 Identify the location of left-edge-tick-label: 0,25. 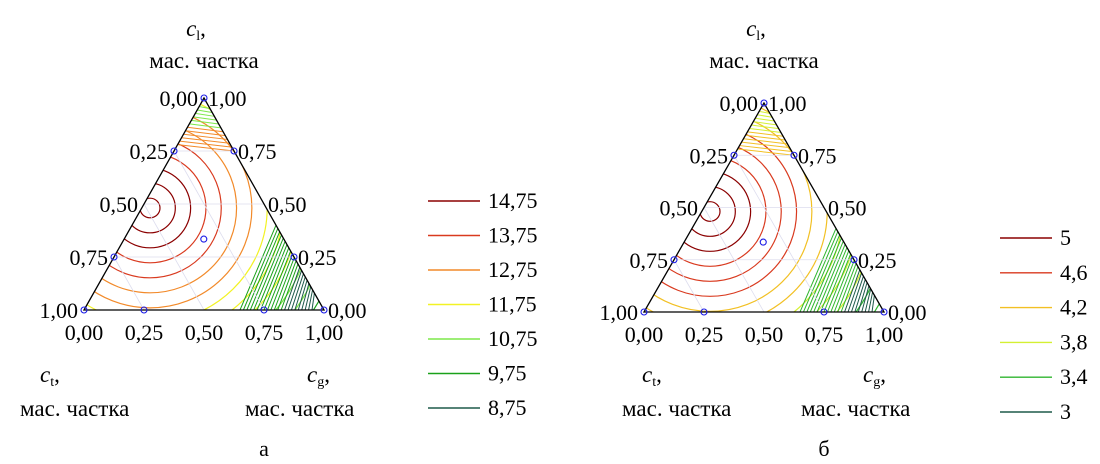
(709, 155).